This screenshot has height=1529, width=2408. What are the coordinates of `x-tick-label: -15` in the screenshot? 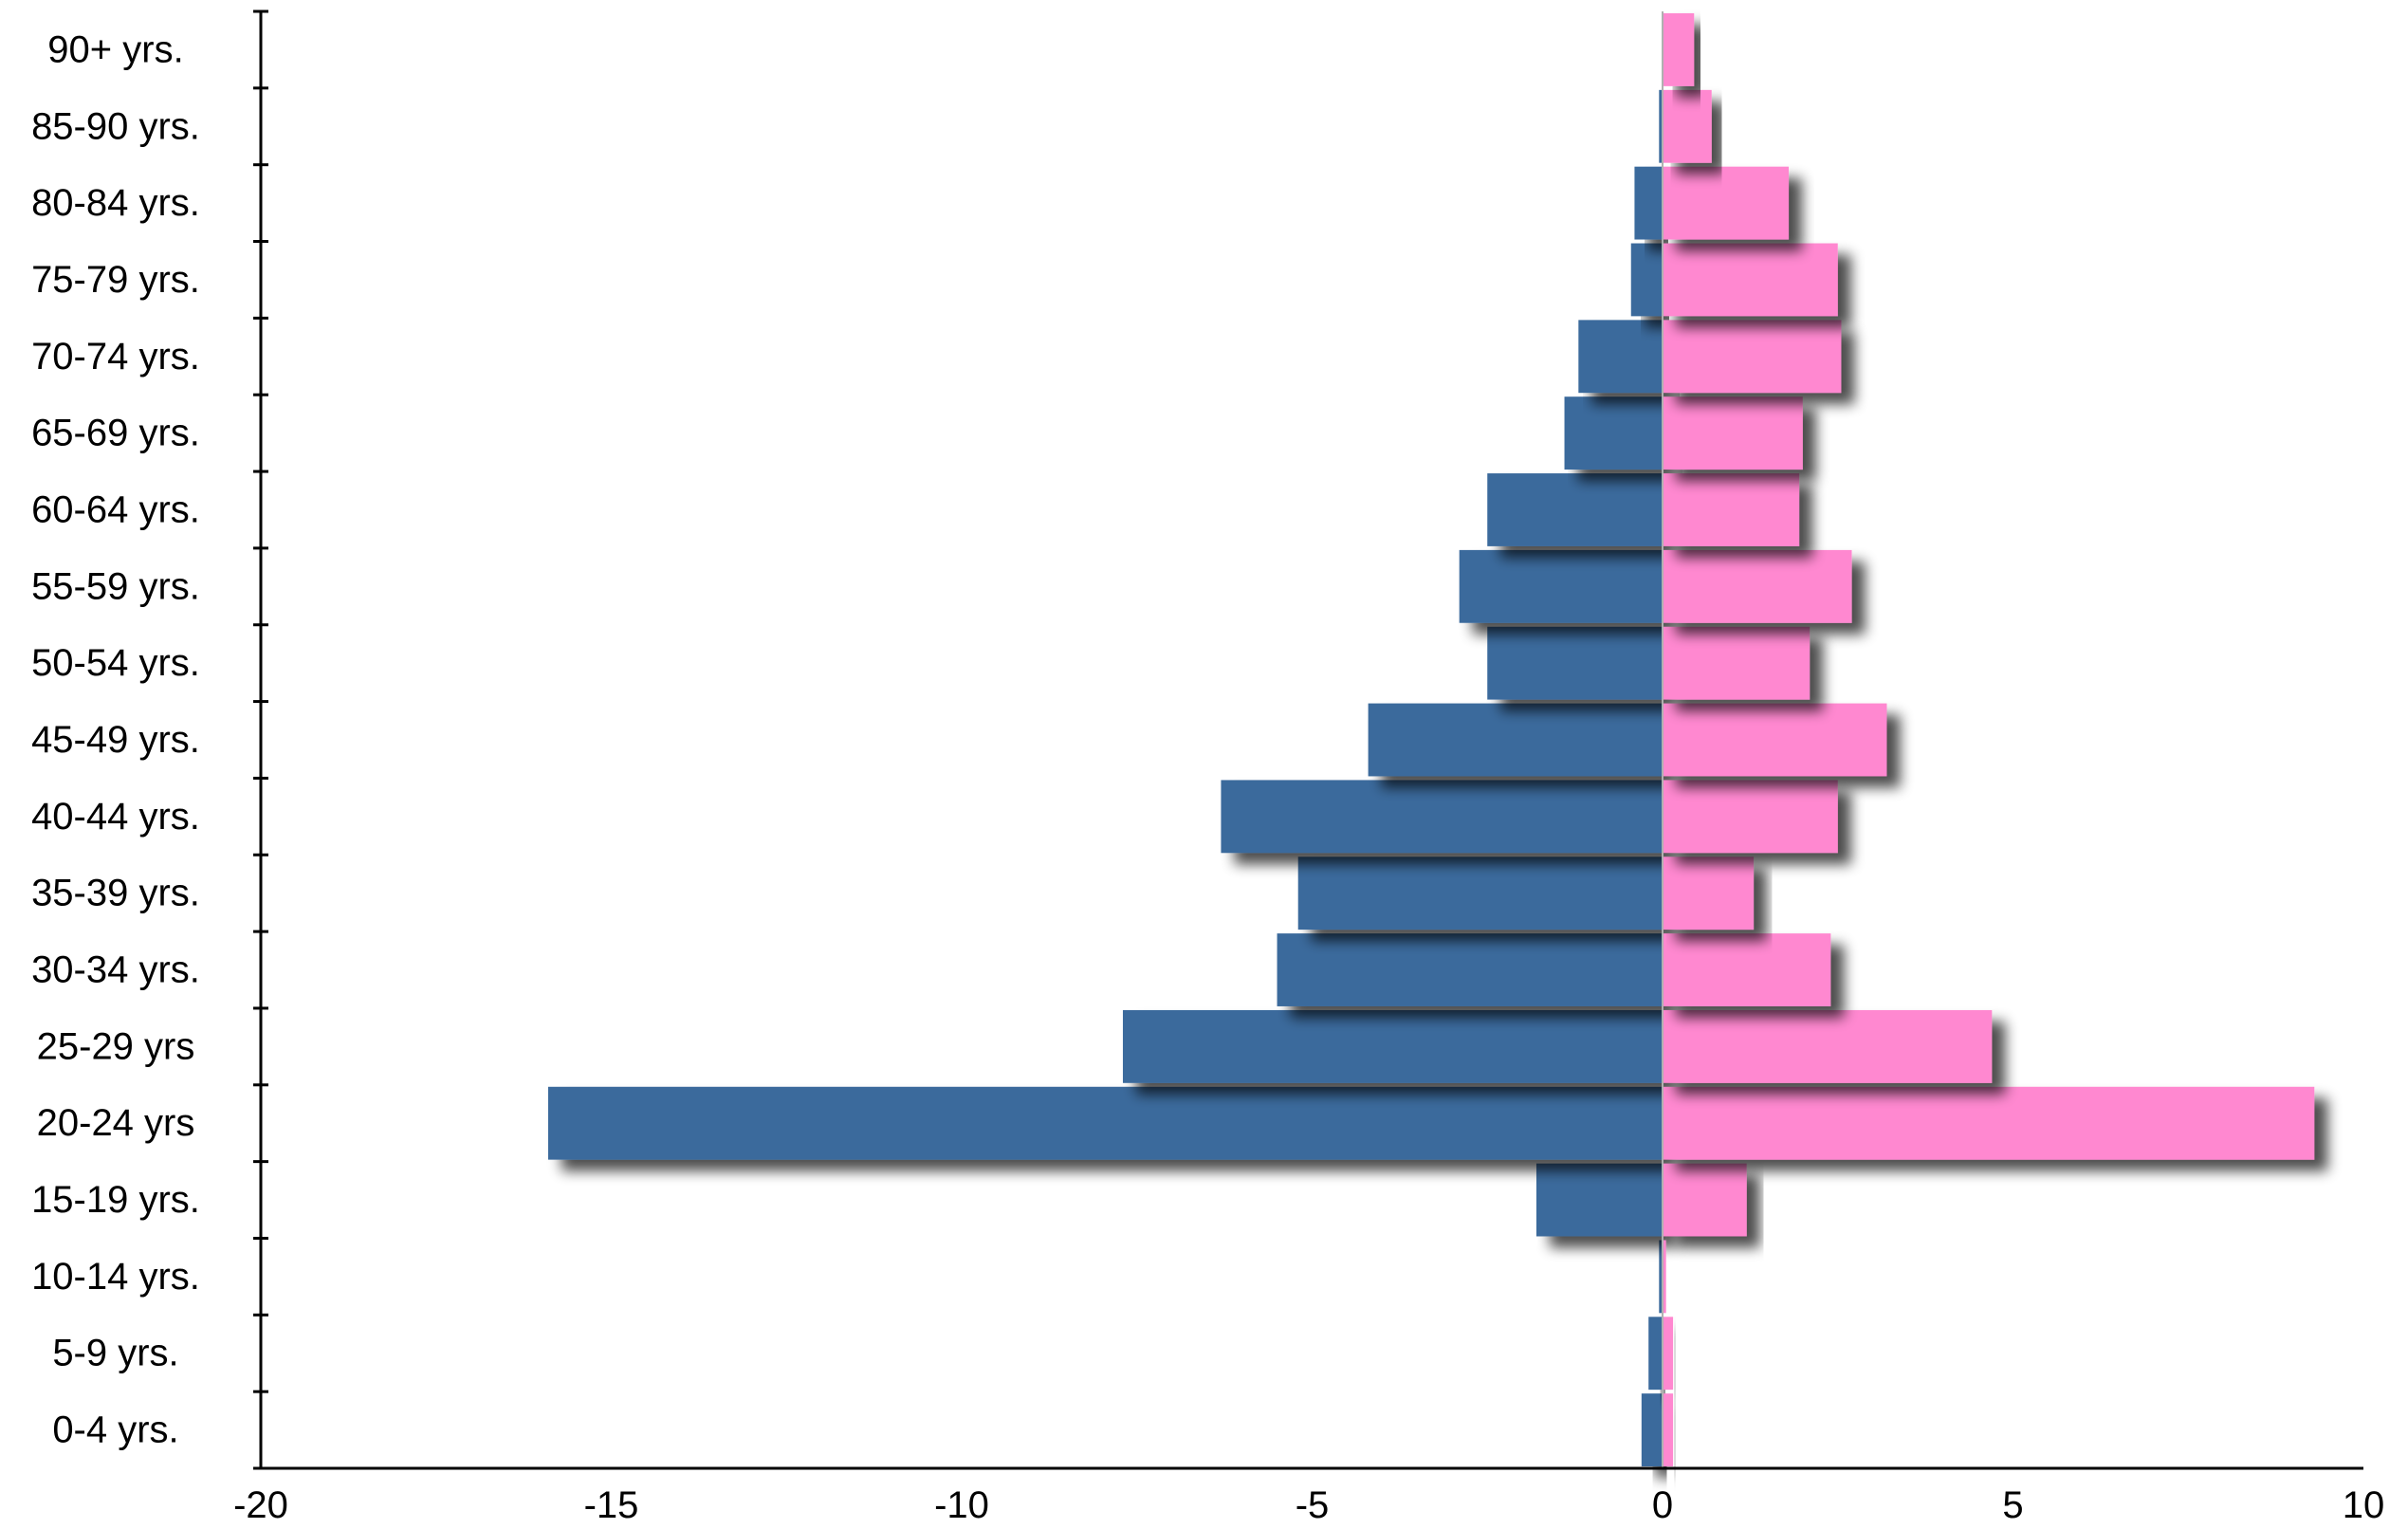 It's located at (612, 1505).